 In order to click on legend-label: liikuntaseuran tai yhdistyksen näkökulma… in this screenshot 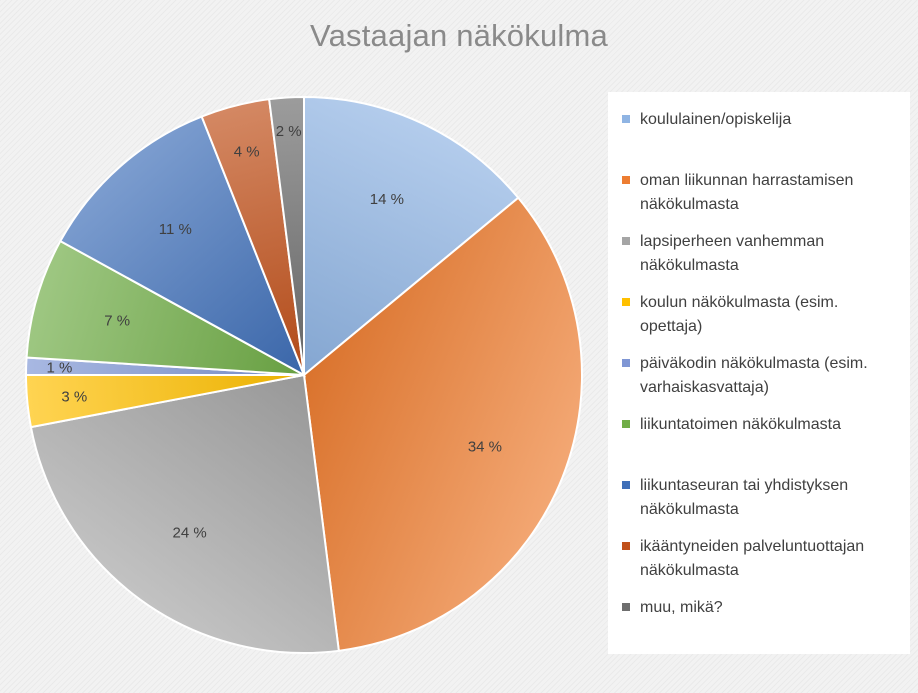, I will do `click(744, 497)`.